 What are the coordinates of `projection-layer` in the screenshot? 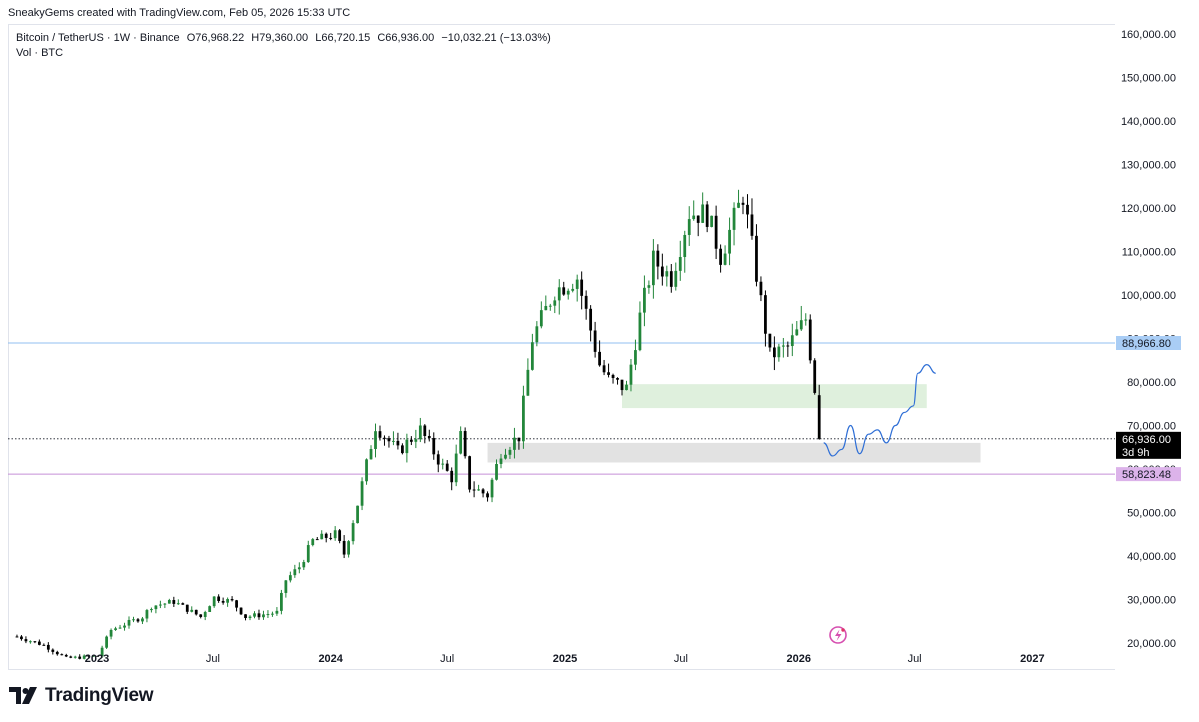 It's located at (879, 410).